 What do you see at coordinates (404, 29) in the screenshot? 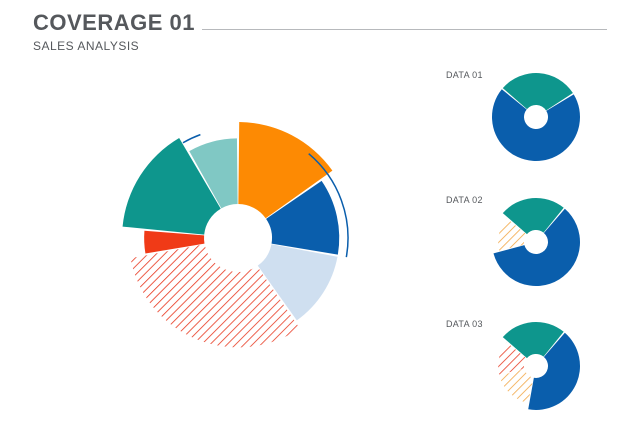
I see `title-divider` at bounding box center [404, 29].